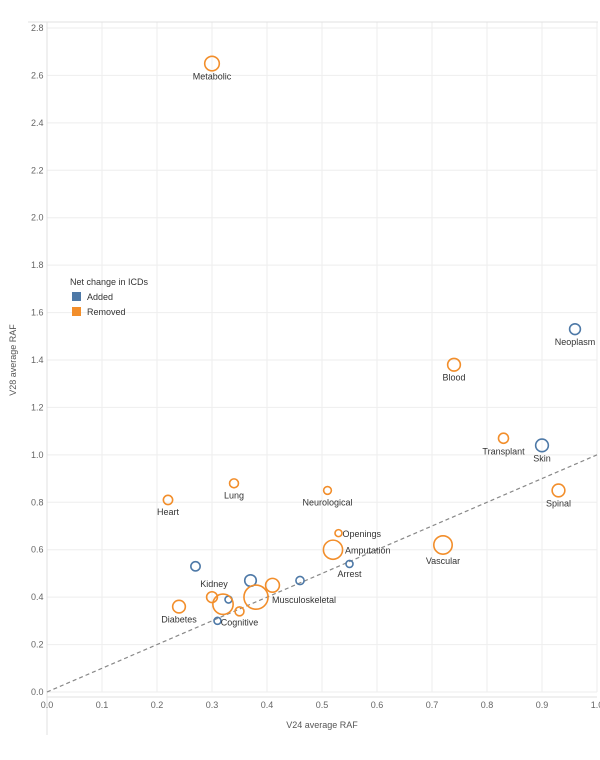 This screenshot has height=760, width=600. What do you see at coordinates (13, 360) in the screenshot?
I see `y-axis-title: V28 average RAF` at bounding box center [13, 360].